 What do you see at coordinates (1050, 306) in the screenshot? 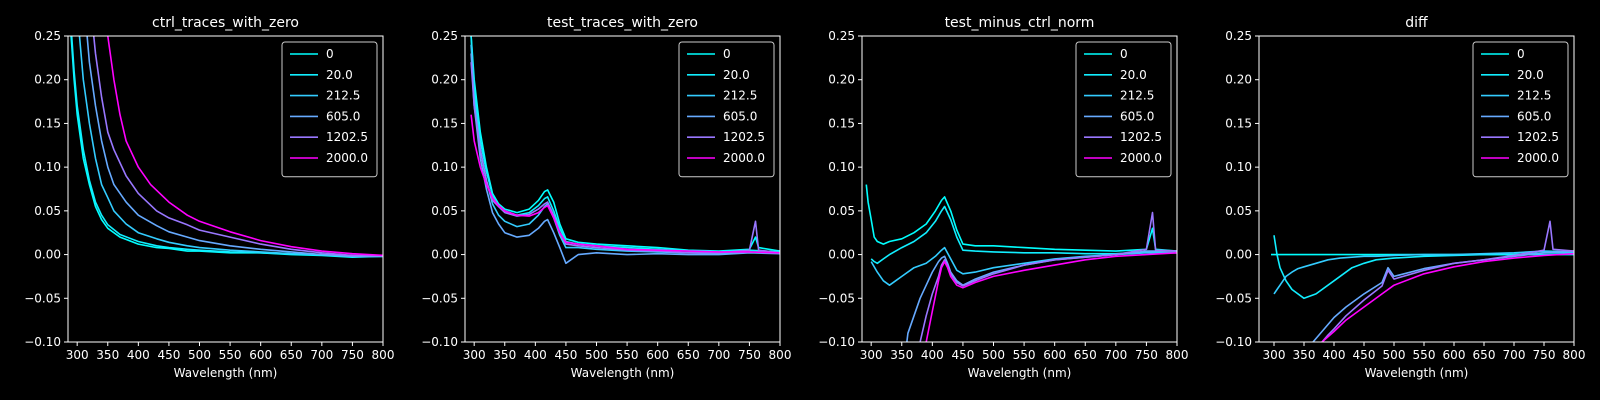
I see `series-line-2000.0` at bounding box center [1050, 306].